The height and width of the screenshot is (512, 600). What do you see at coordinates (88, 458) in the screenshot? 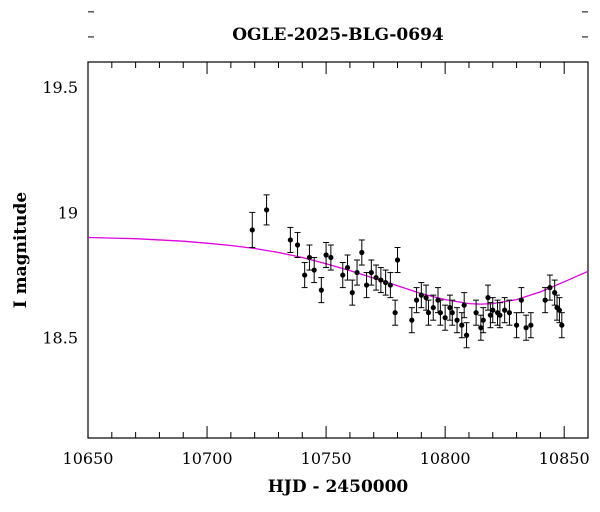
I see `x-tick-label: 10650` at bounding box center [88, 458].